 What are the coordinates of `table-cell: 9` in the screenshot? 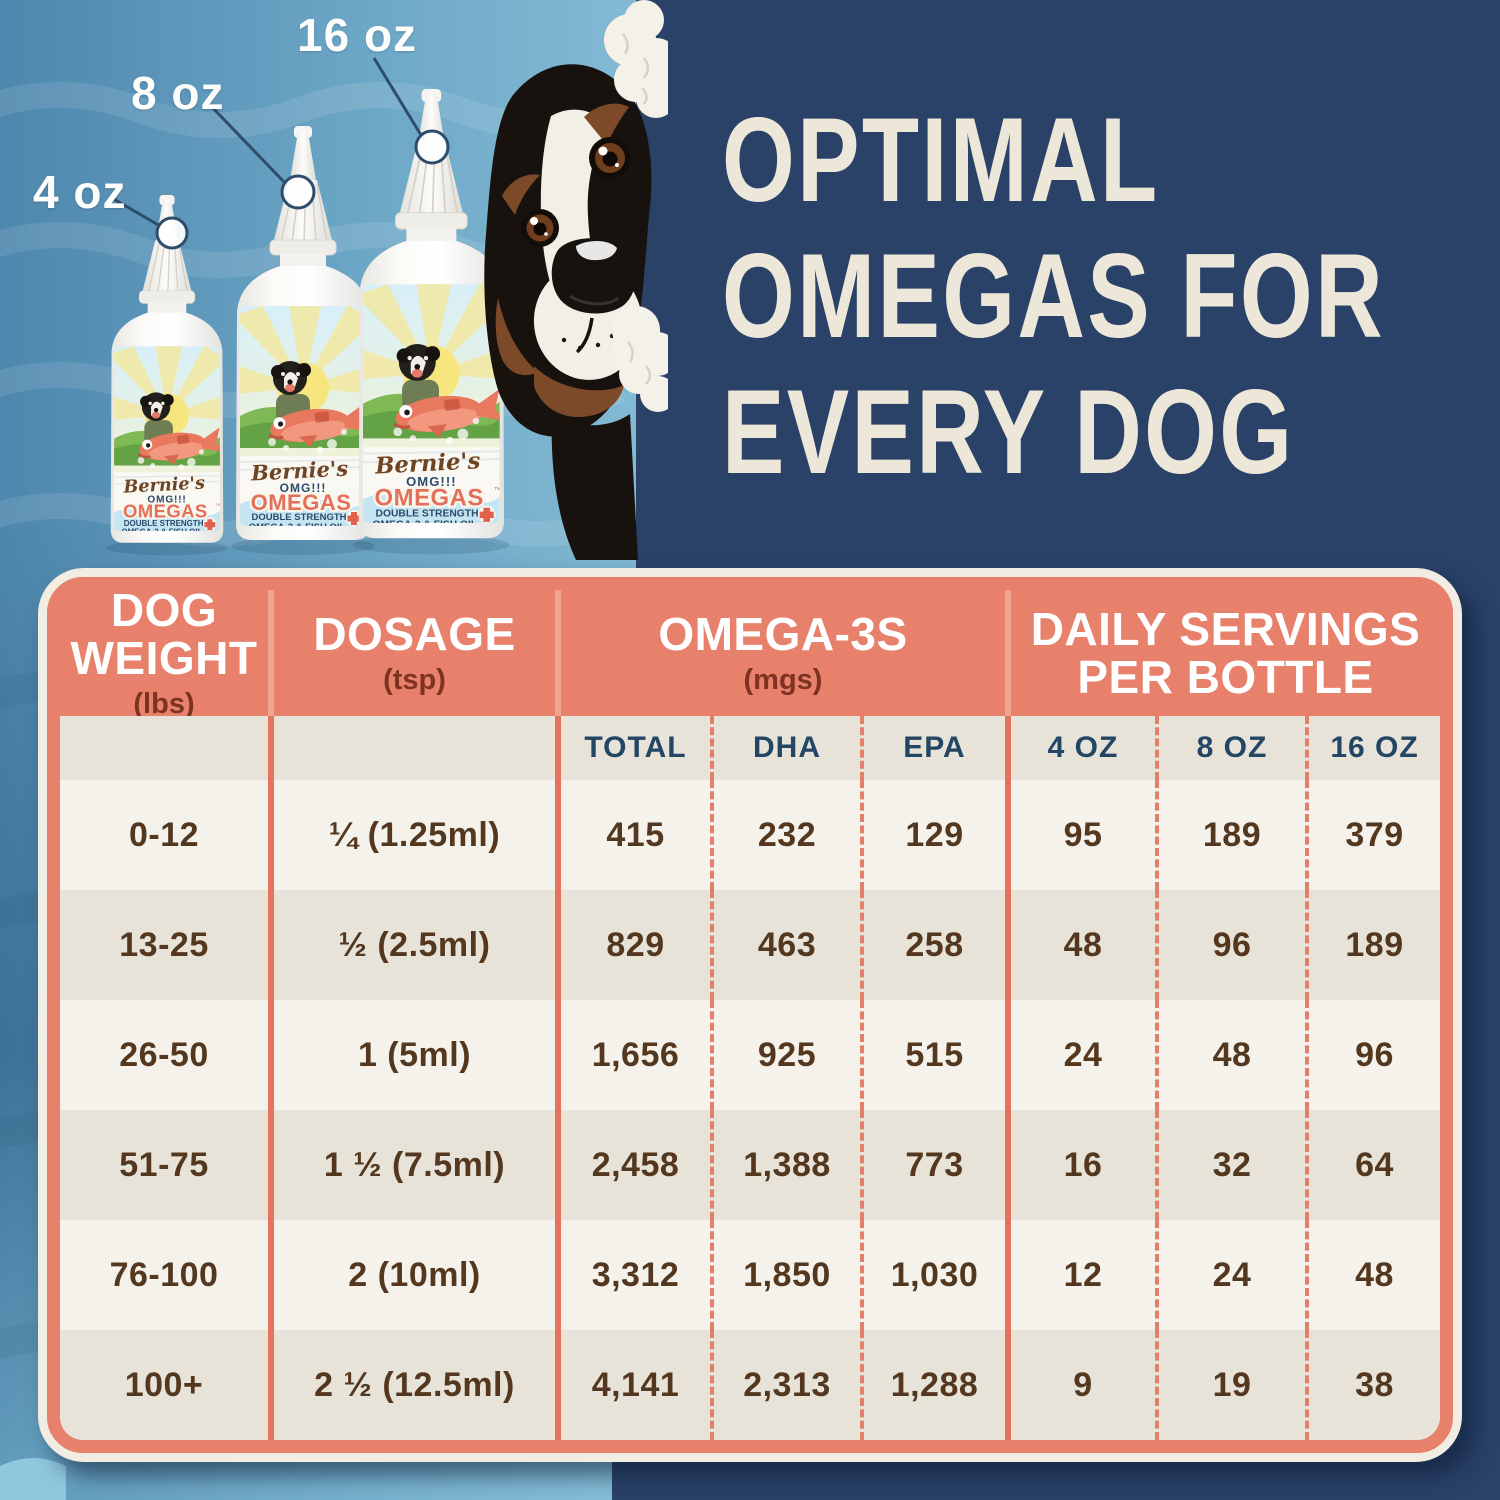 It's located at (1080, 1385).